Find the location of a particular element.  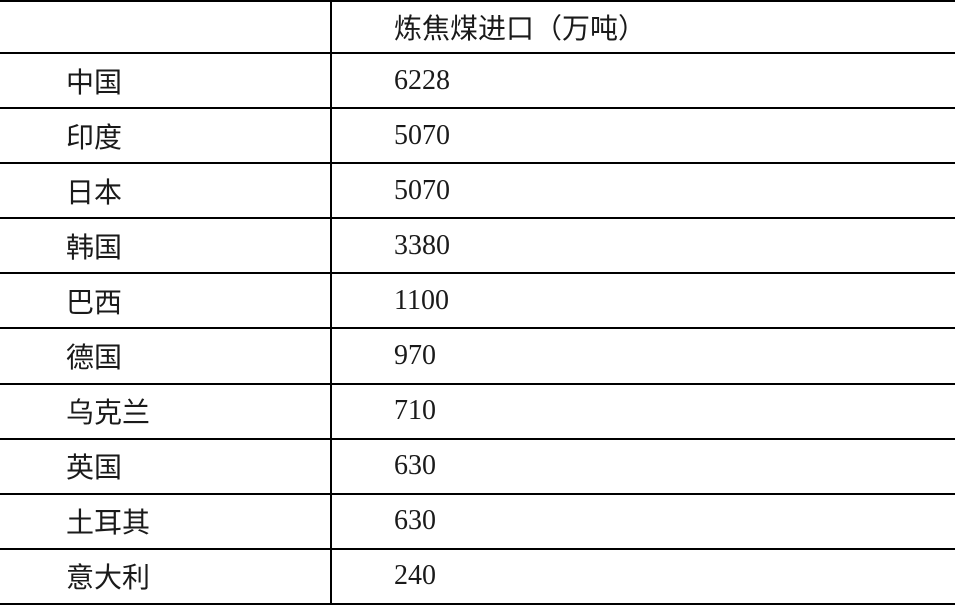

table-row: 巴西 1100 is located at coordinates (477, 301).